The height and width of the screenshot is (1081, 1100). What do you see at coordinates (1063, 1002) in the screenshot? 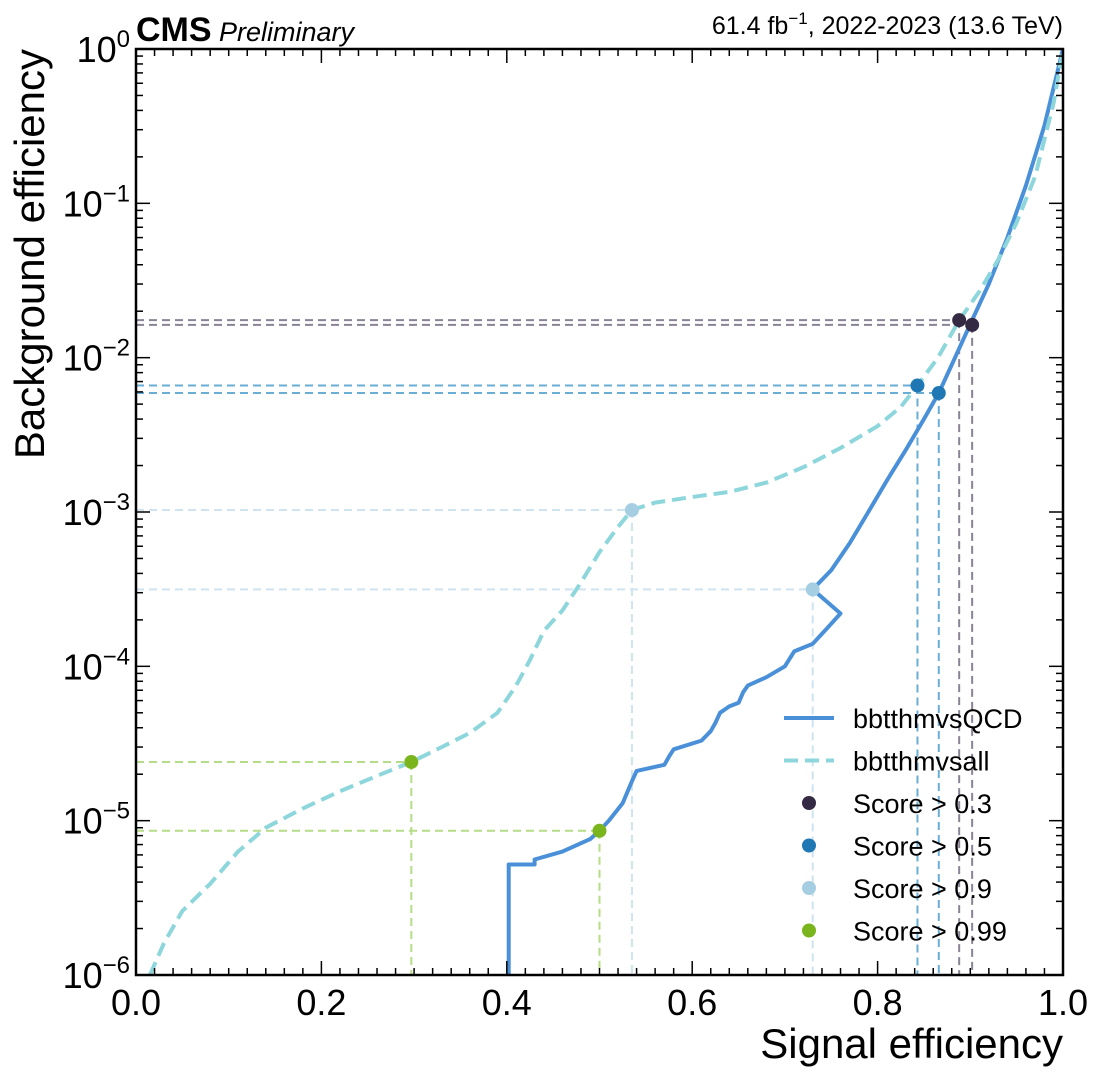
I see `x-tick-label: 1.0` at bounding box center [1063, 1002].